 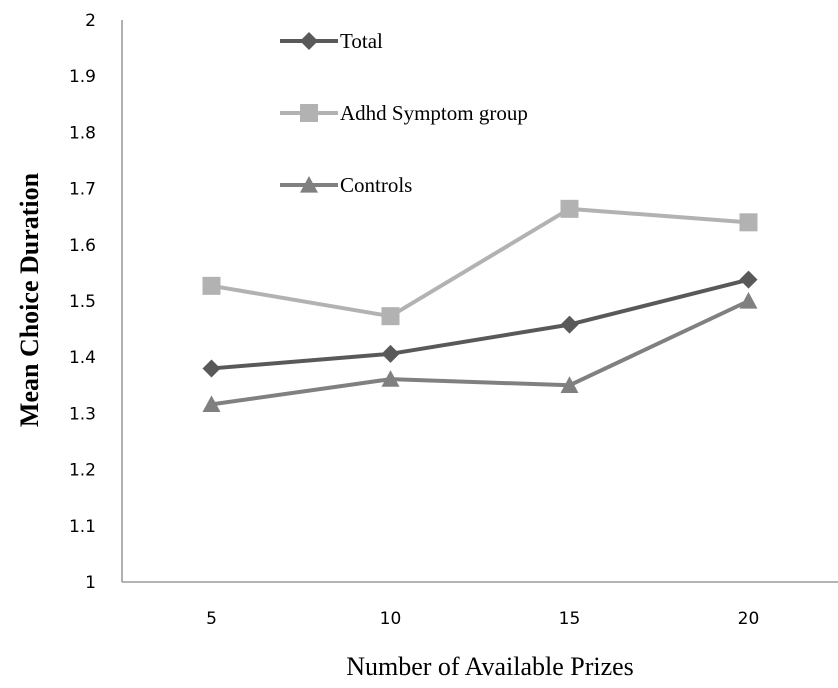 I want to click on legend-item: Adhd Symptom group, so click(x=404, y=113).